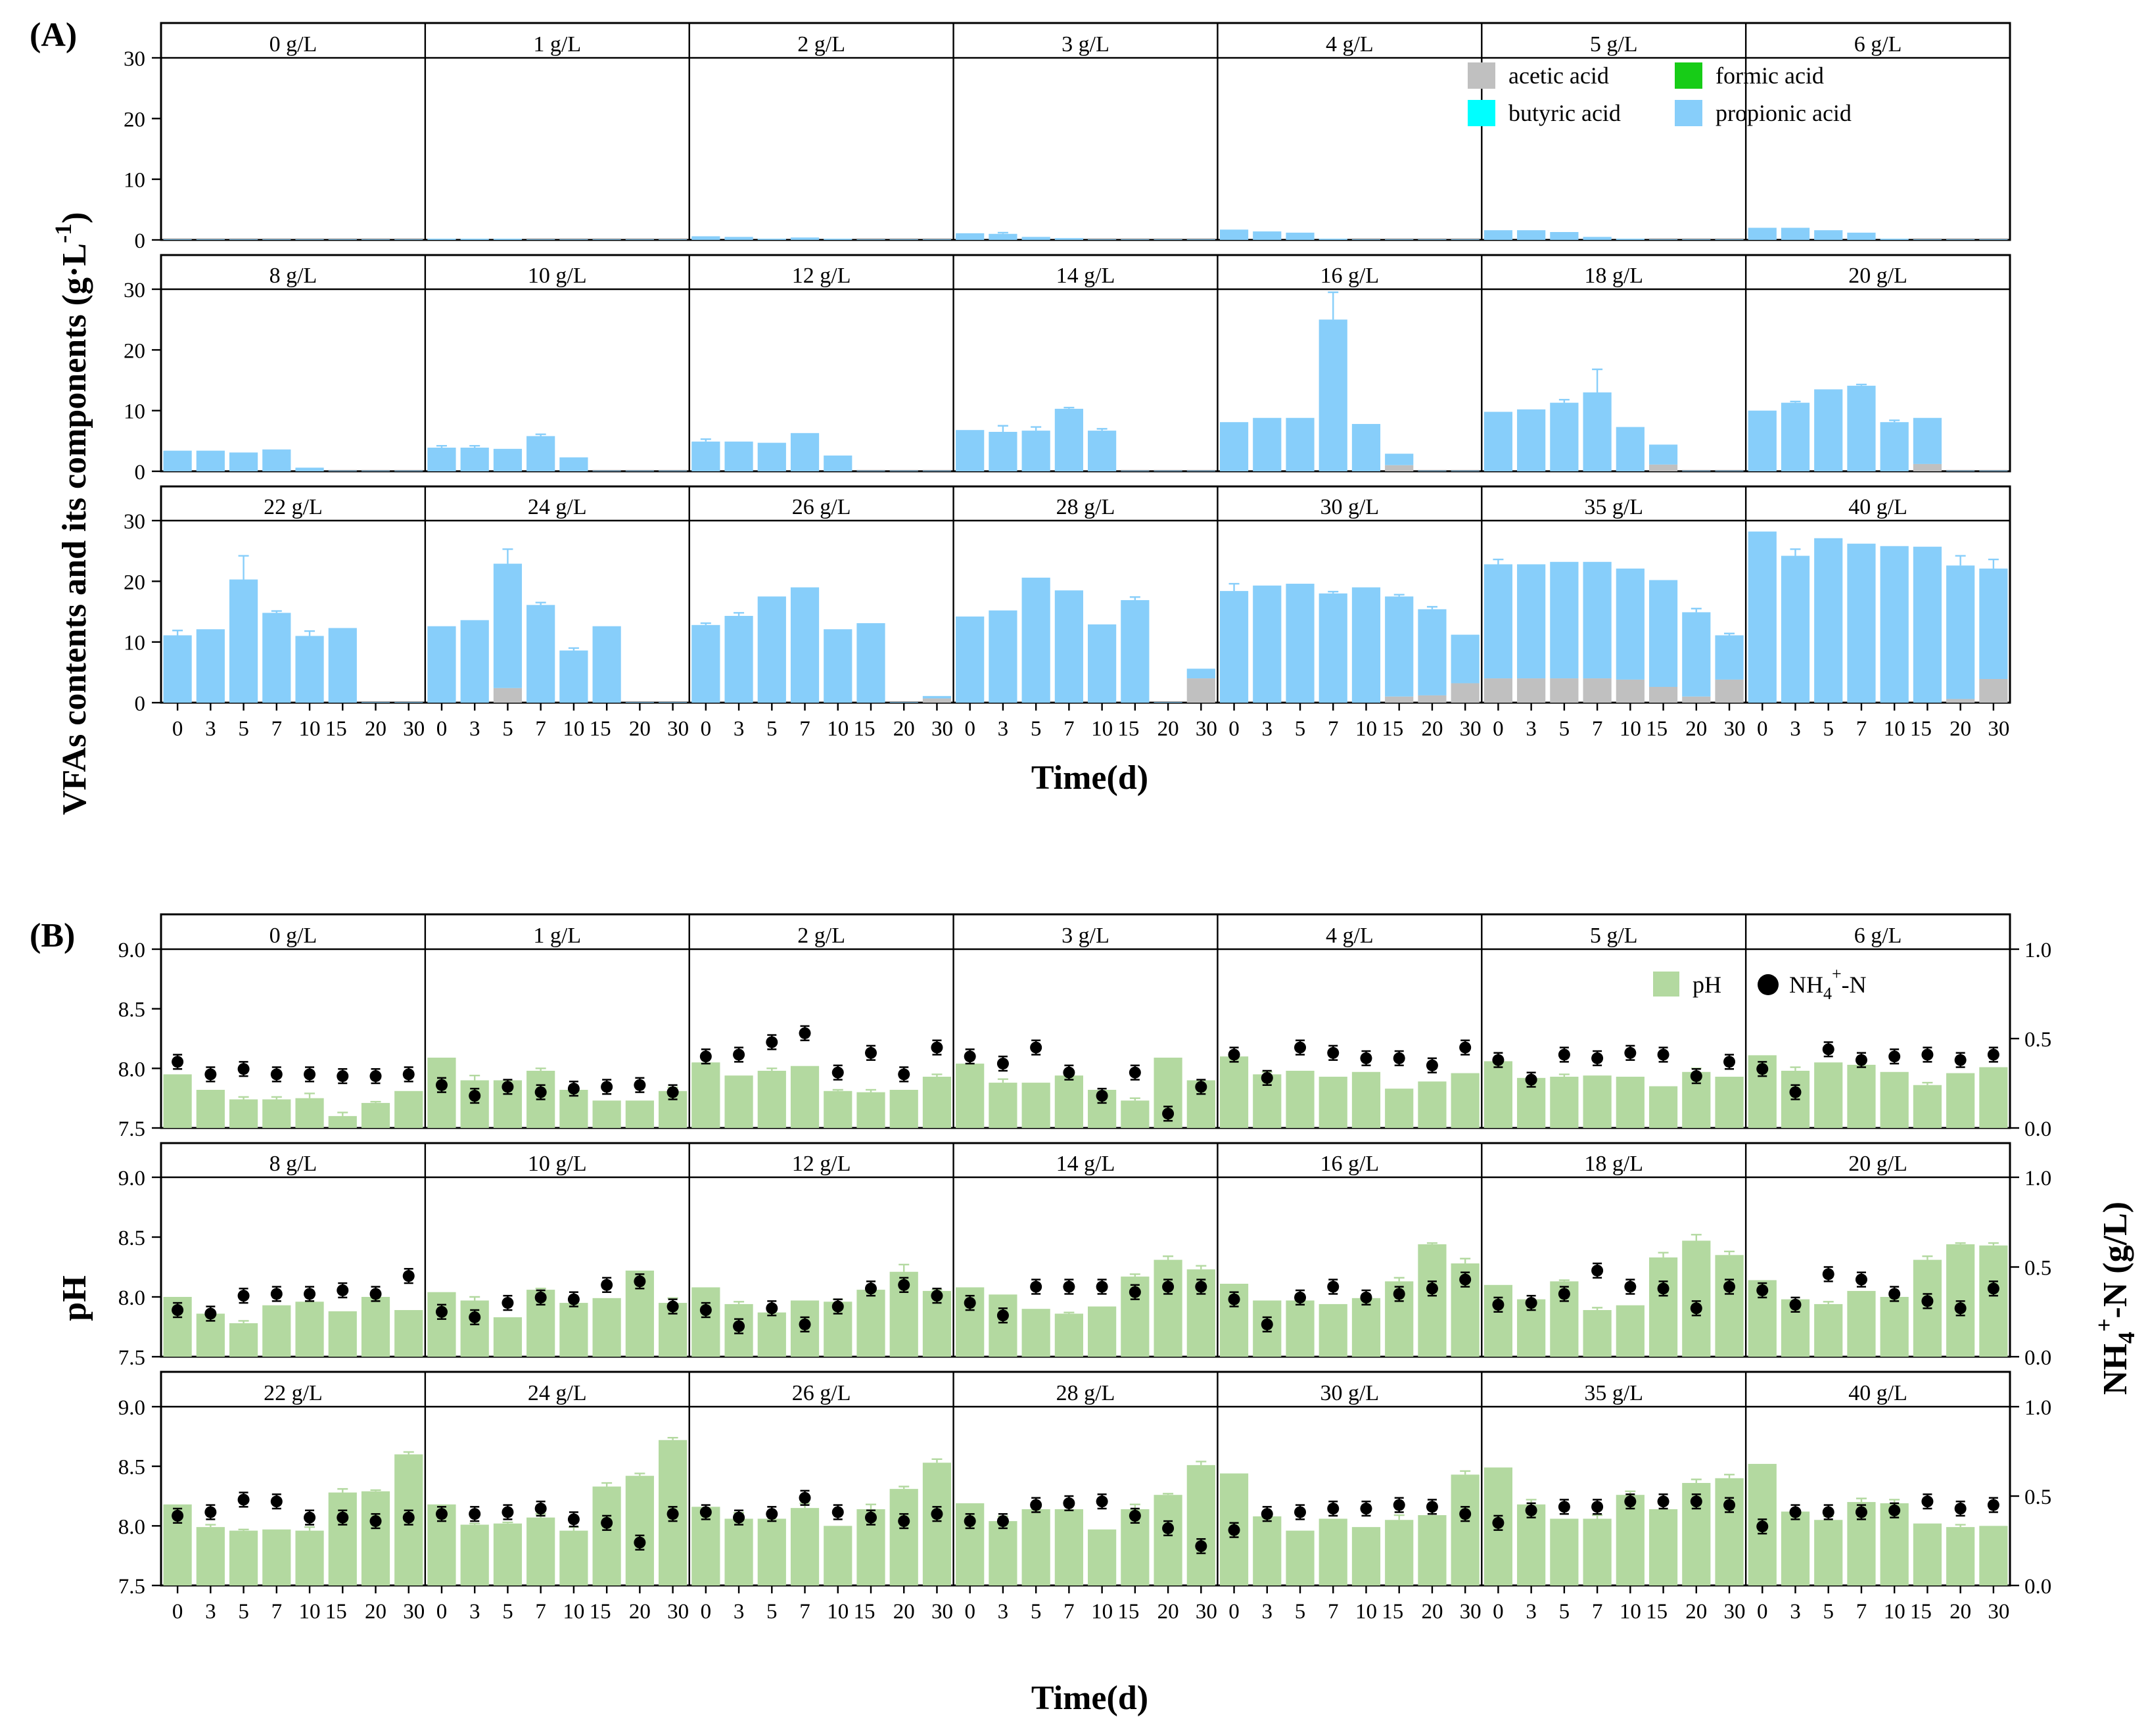 This screenshot has width=2148, height=1736. I want to click on chart-b-ylabel: pH, so click(74, 1298).